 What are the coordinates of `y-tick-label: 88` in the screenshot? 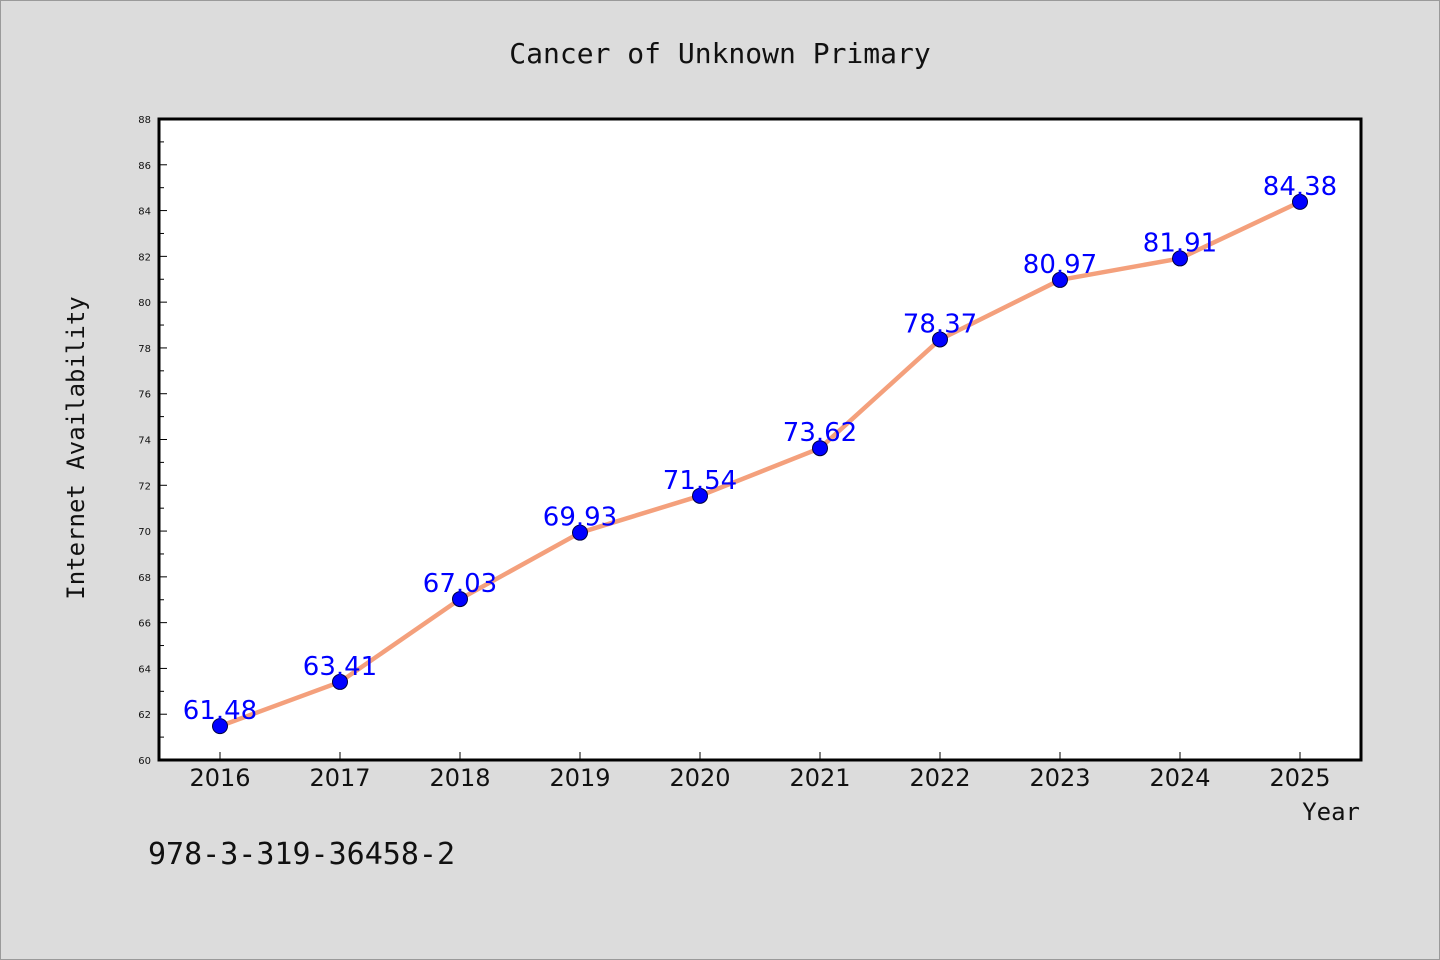 It's located at (144, 120).